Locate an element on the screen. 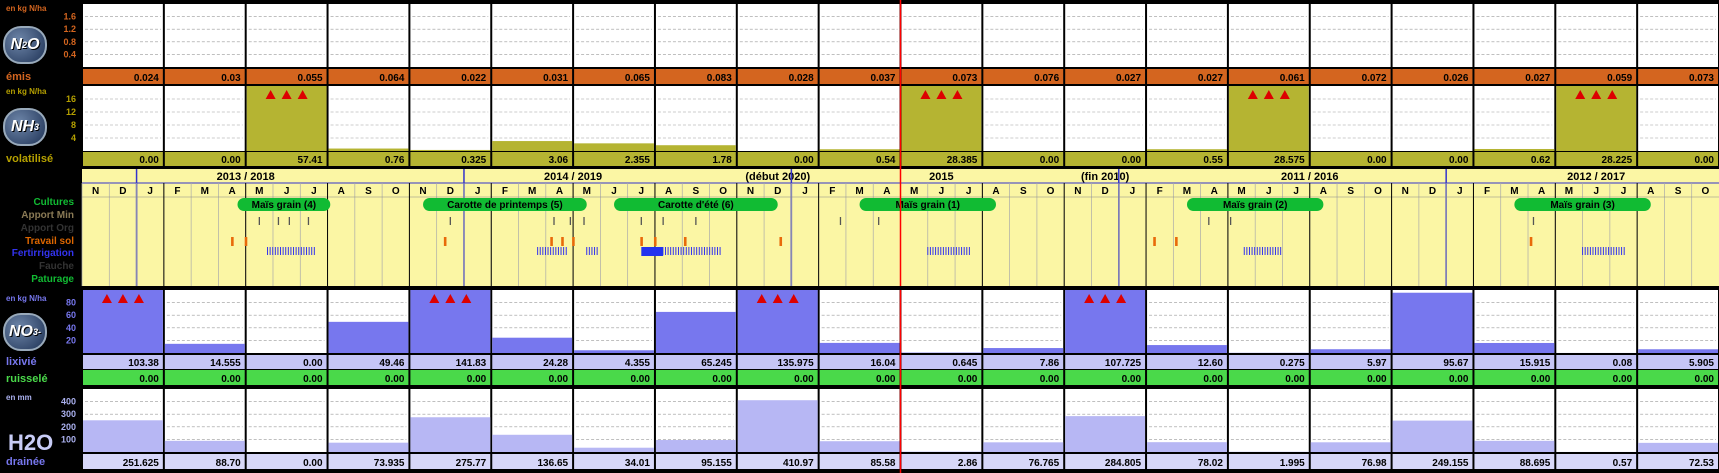 Image resolution: width=1719 pixels, height=473 pixels. crop-row-label: Mois is located at coordinates (62, 190).